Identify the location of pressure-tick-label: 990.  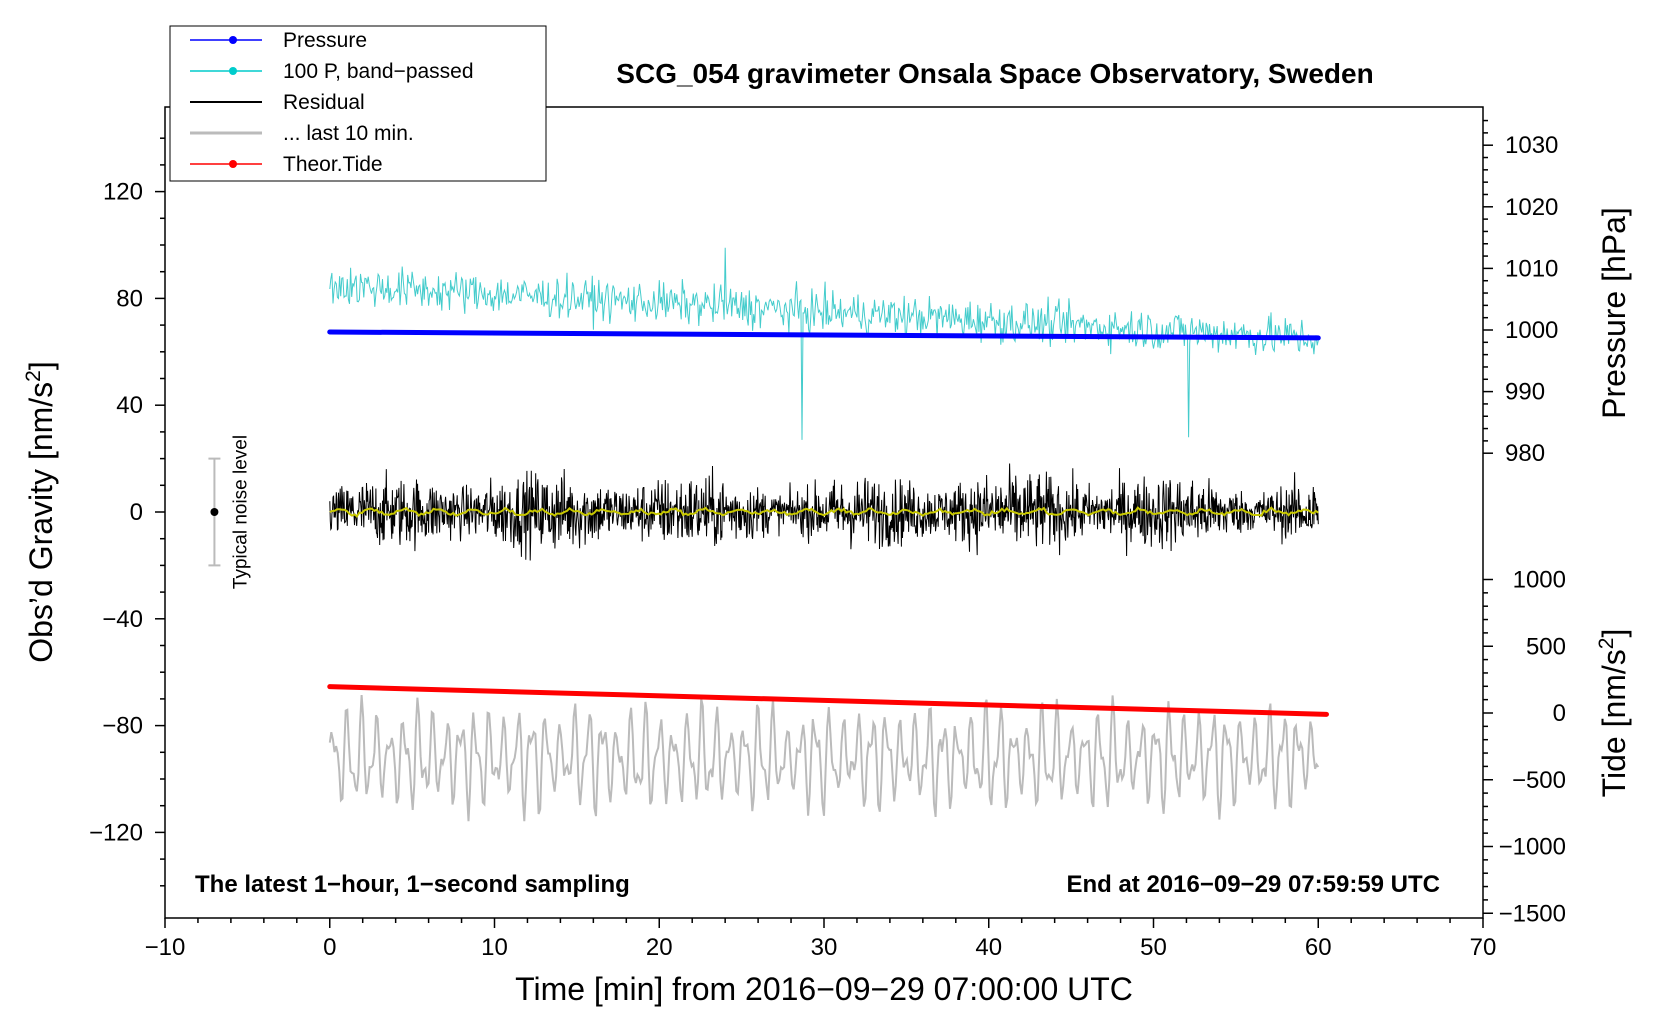
(1525, 392).